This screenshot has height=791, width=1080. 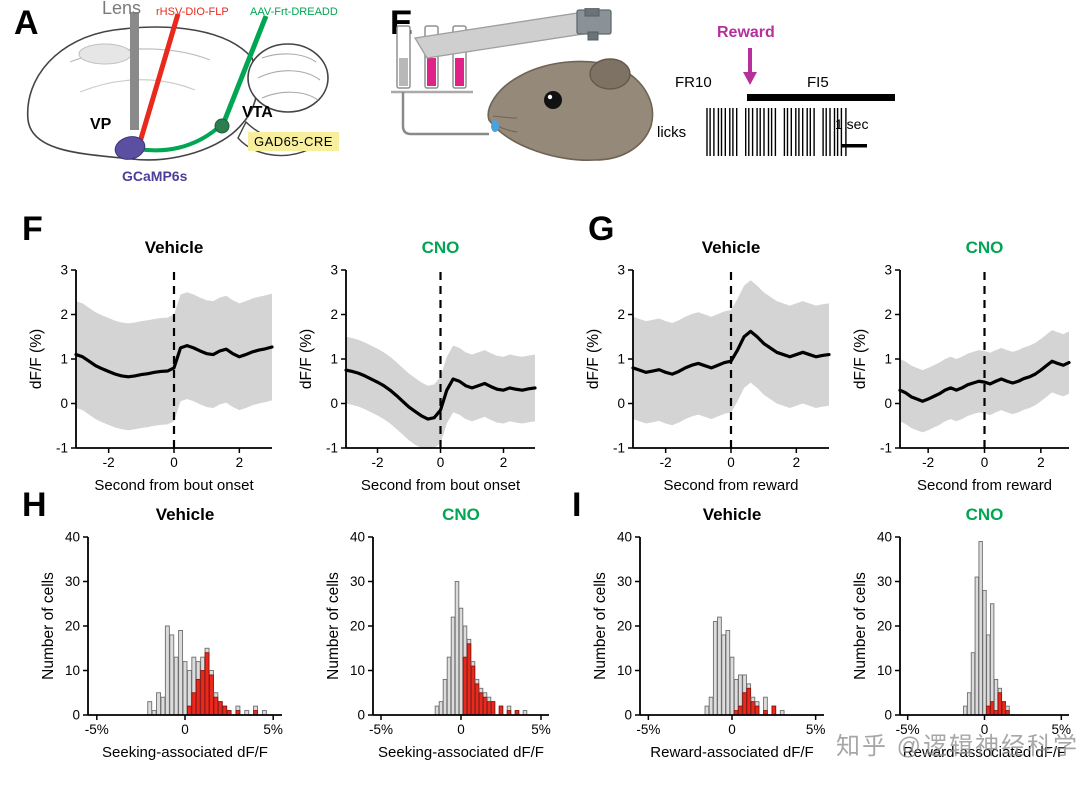 What do you see at coordinates (693, 82) in the screenshot?
I see `fr10-label: FR10` at bounding box center [693, 82].